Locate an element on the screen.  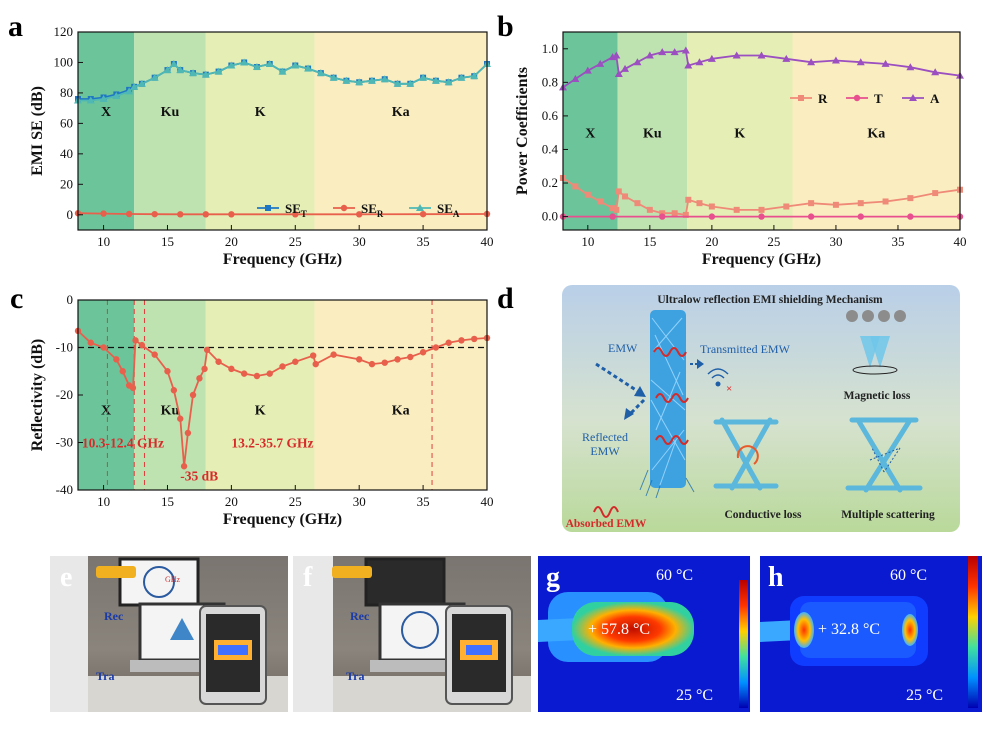
absorbed-label: Absorbed EMW is located at coordinates (606, 524).